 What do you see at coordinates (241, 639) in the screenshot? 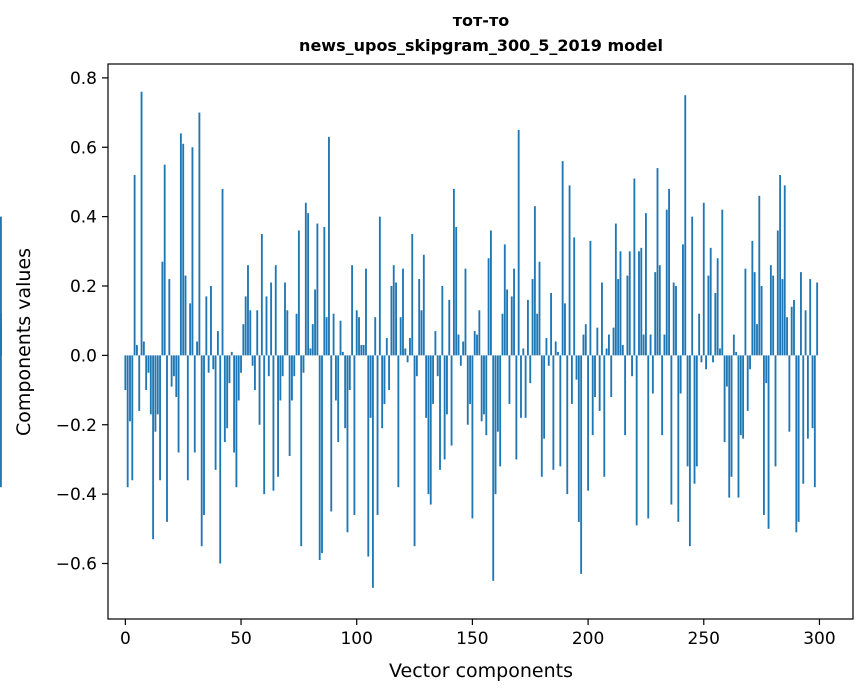
I see `x-tick-label: 50` at bounding box center [241, 639].